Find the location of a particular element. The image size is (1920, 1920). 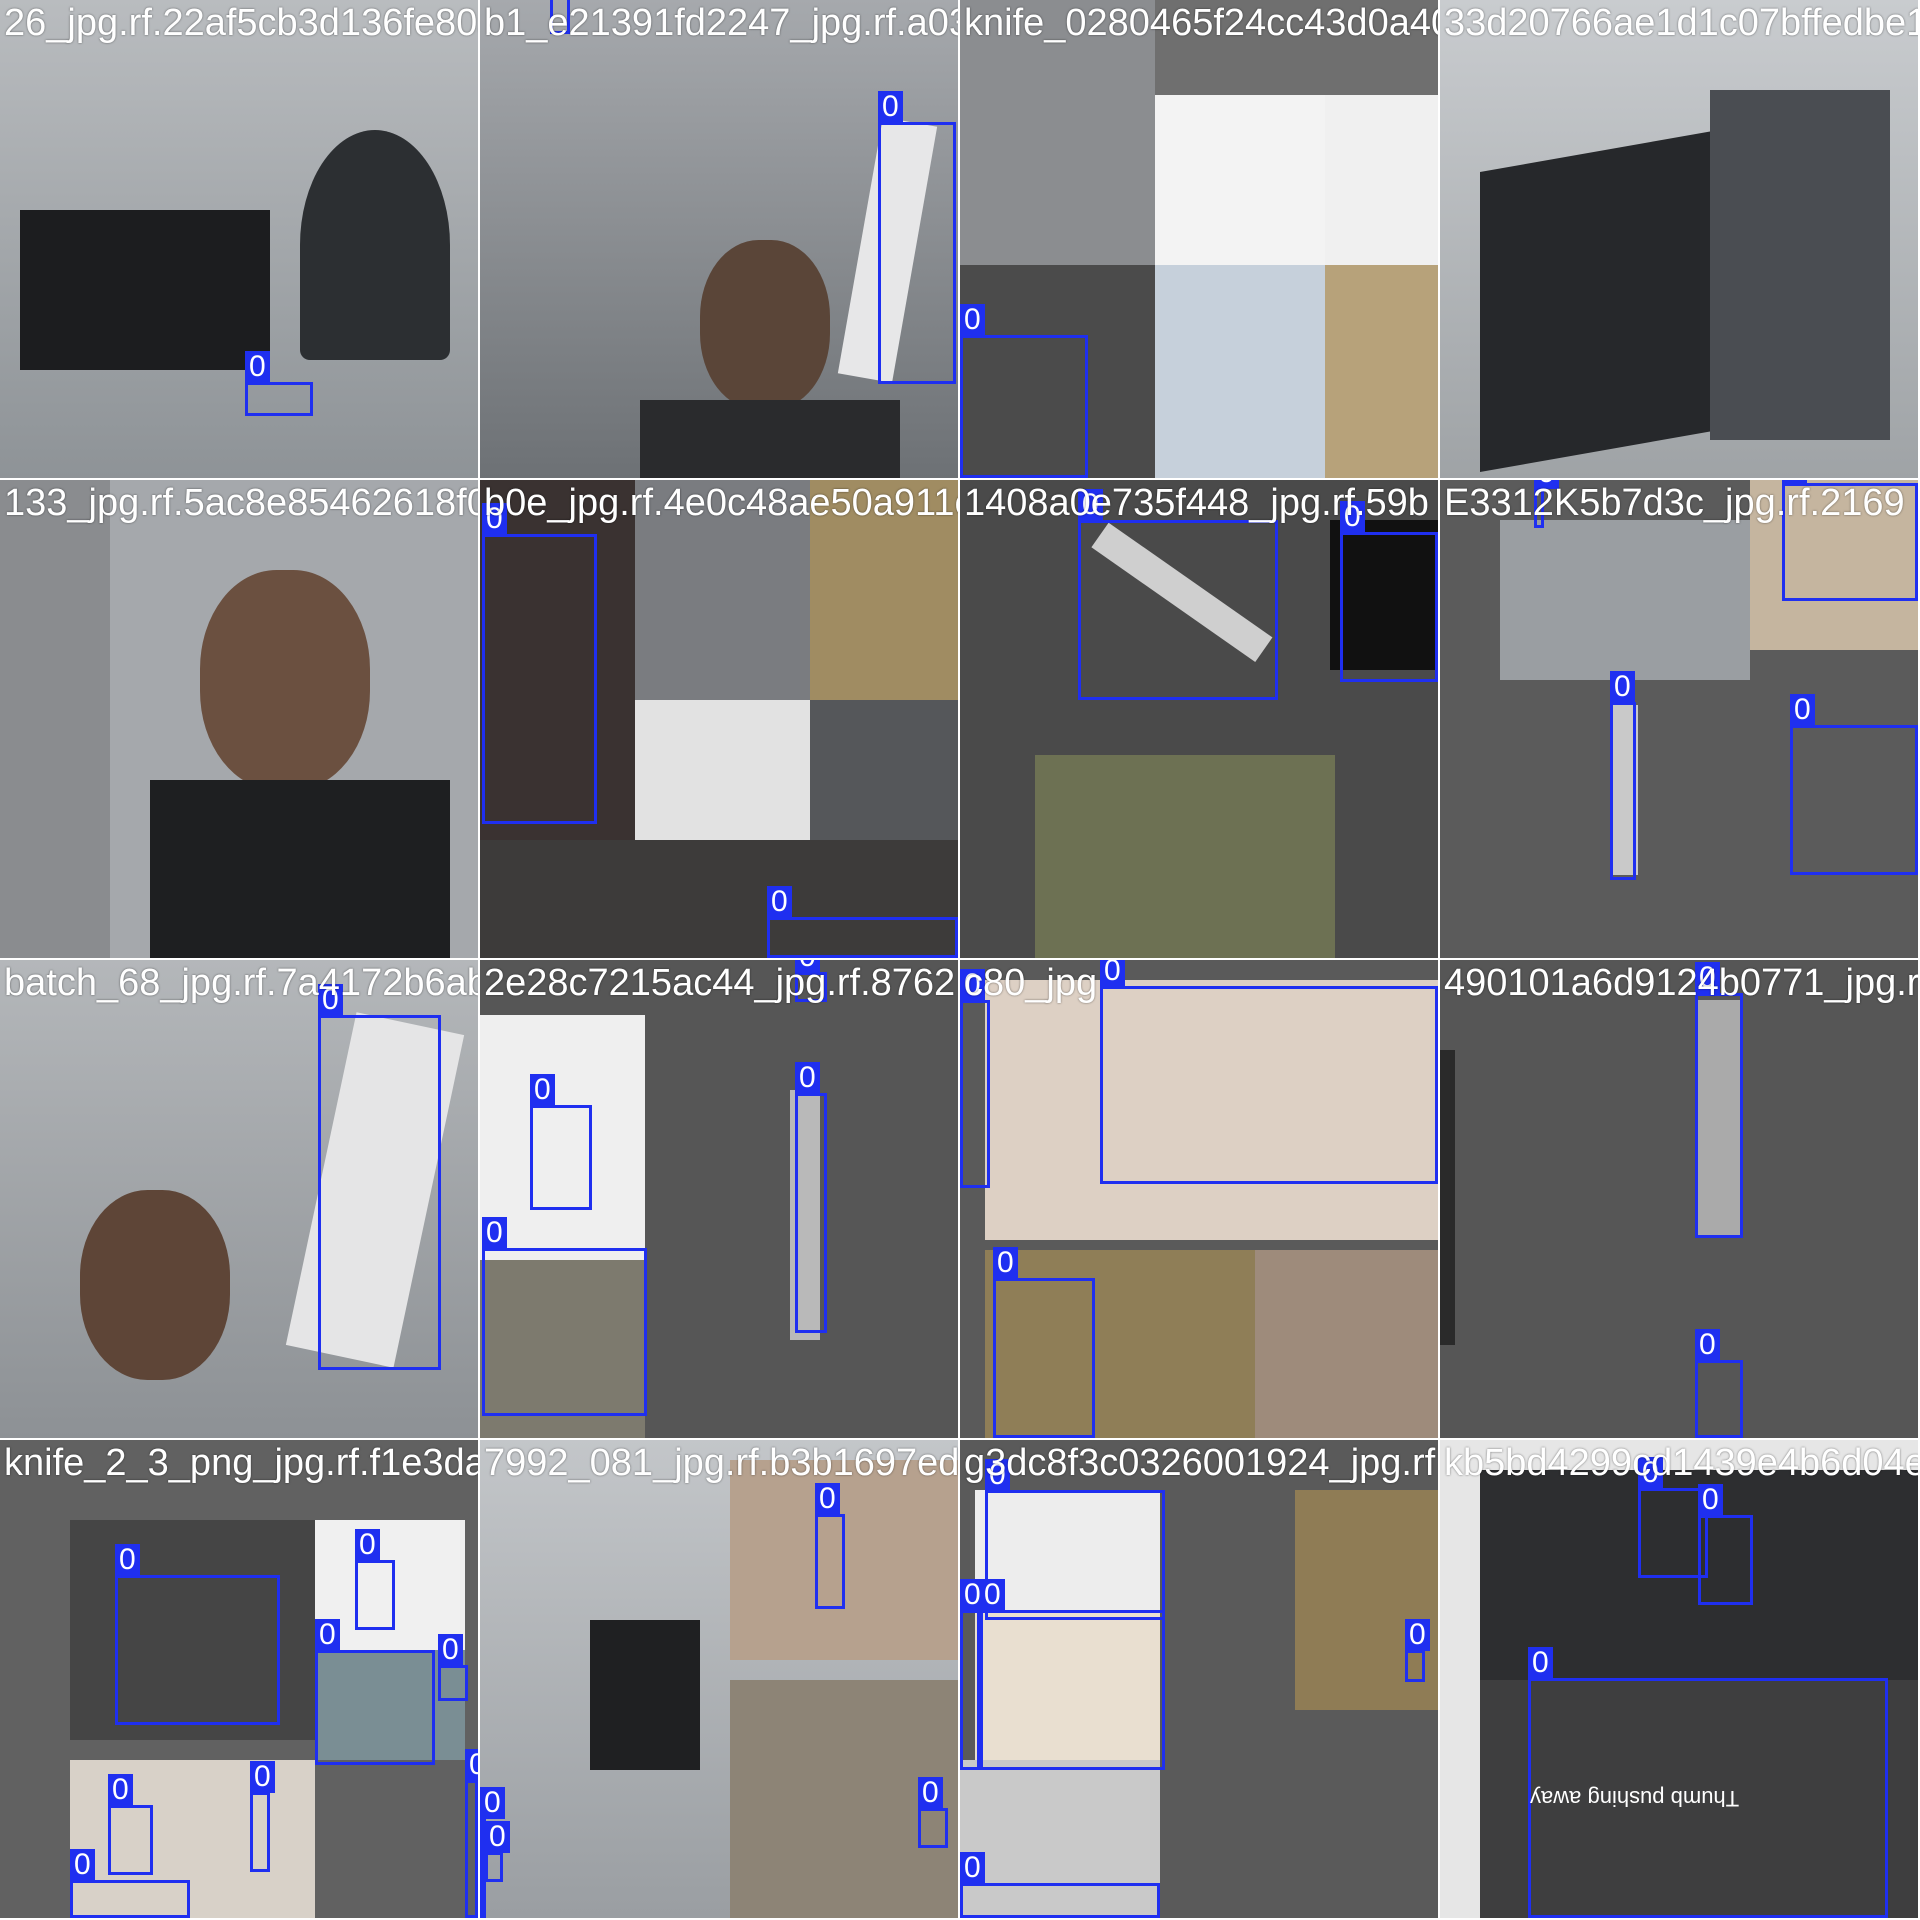

tile-filename: 1408a0e735f448_jpg.rf.59b is located at coordinates (1196, 503).